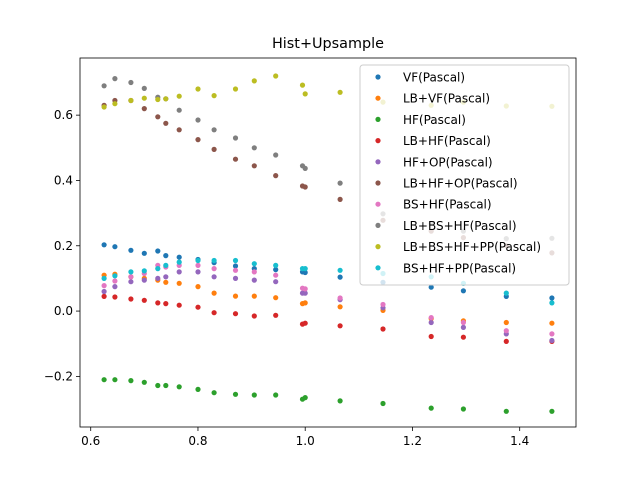  I want to click on legend-label: LB+BS+HF+PP(Pascal), so click(472, 247).